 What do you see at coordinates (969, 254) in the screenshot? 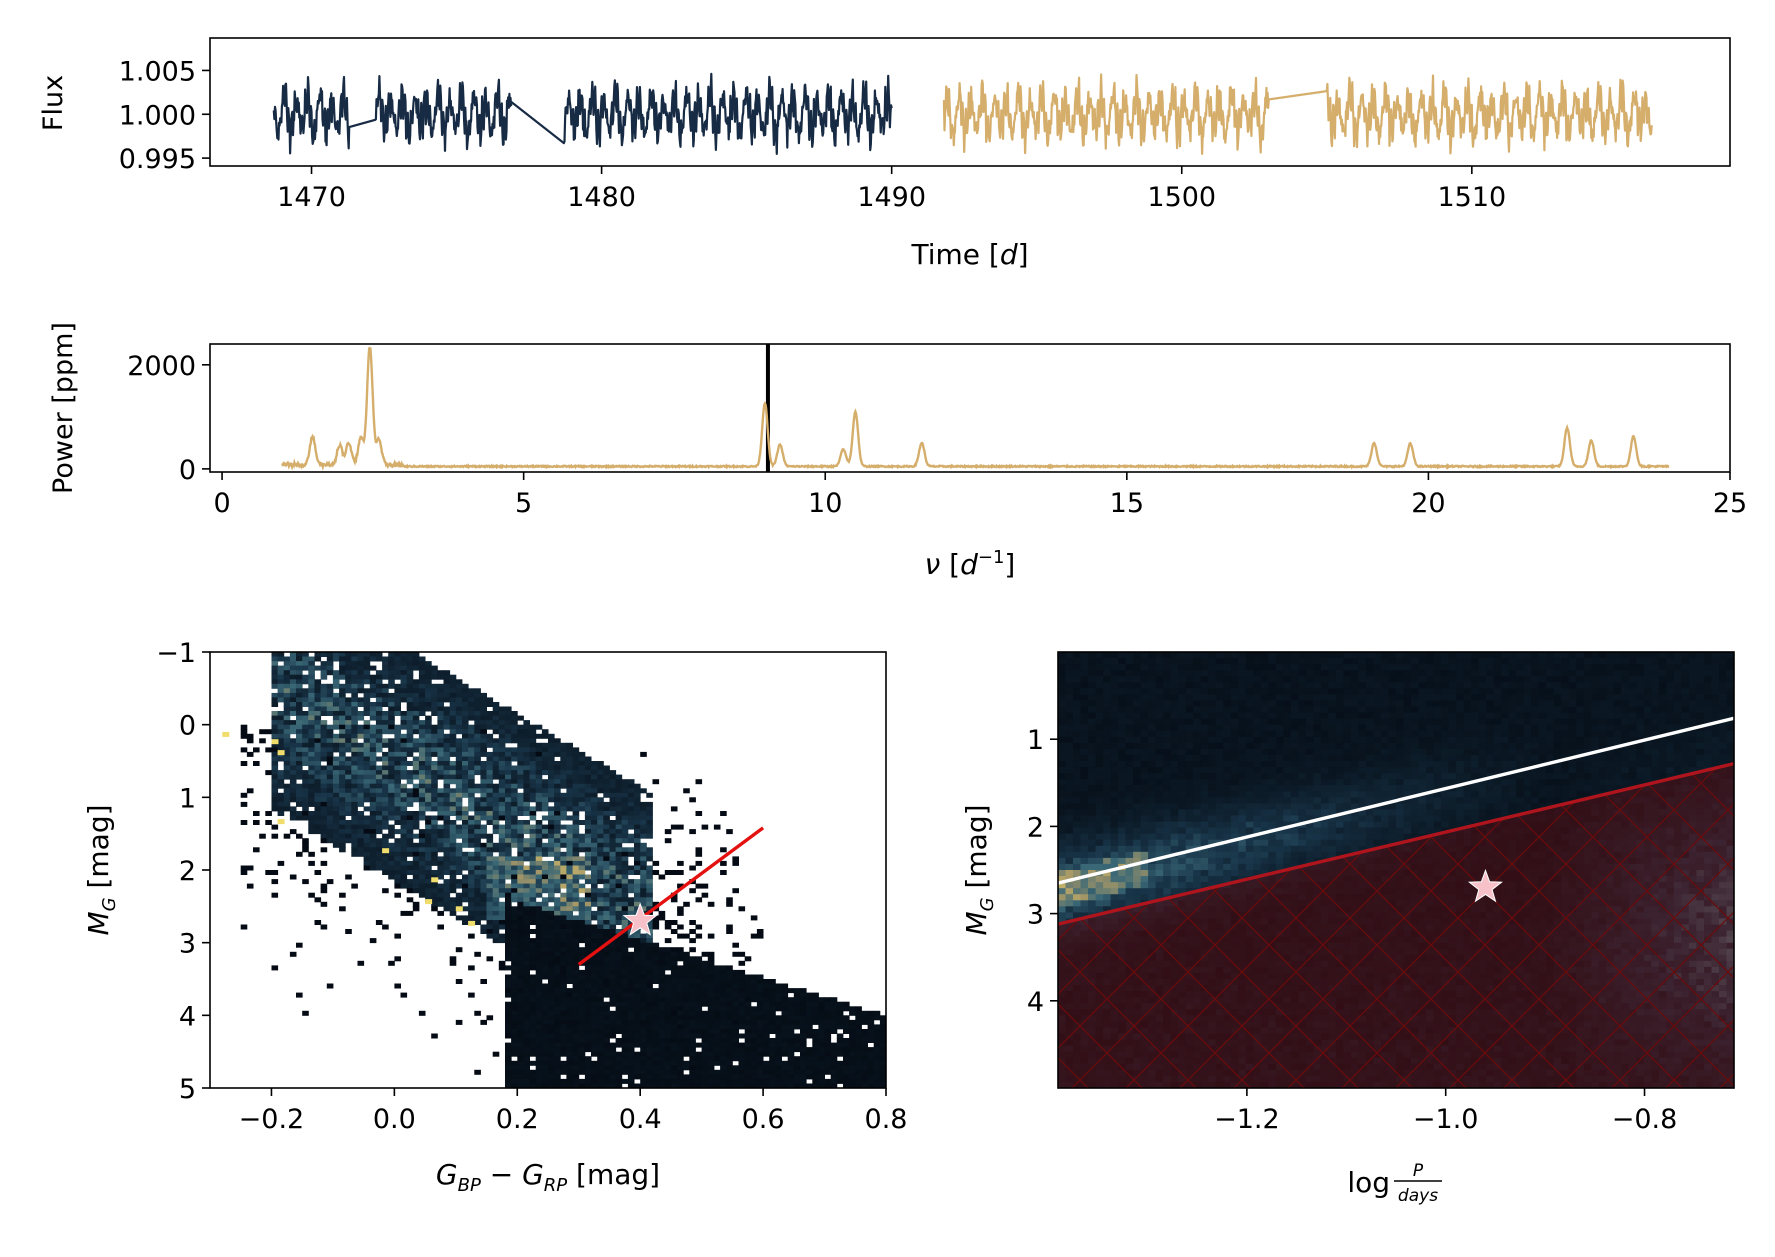
I see `lightcurve-xlabel: Time [d]` at bounding box center [969, 254].